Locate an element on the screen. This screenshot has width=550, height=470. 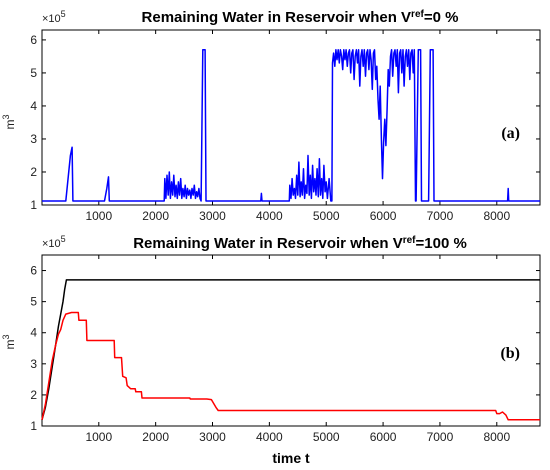
panel-label-b: (b) is located at coordinates (510, 353).